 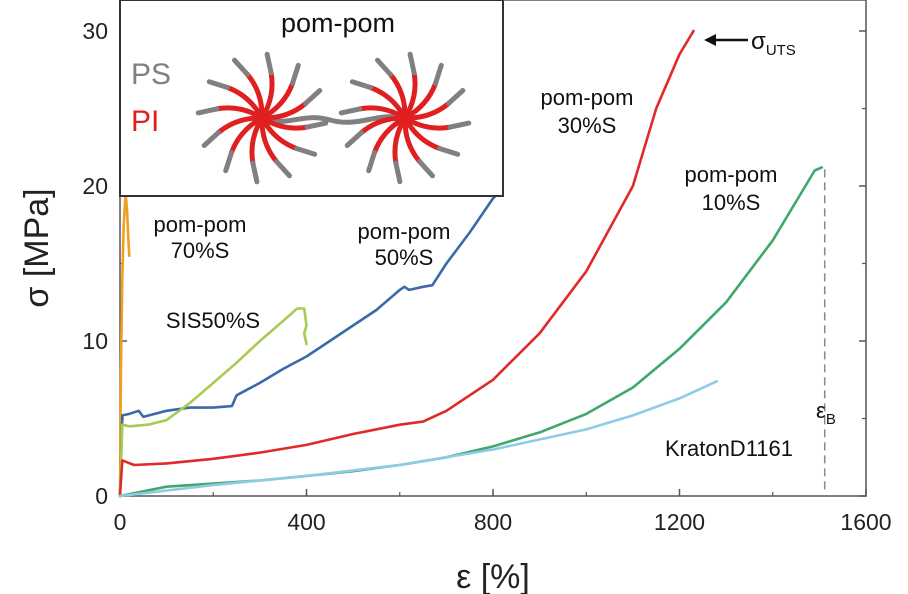 I want to click on label-pompom-50-line1: pom-pom, so click(x=404, y=231).